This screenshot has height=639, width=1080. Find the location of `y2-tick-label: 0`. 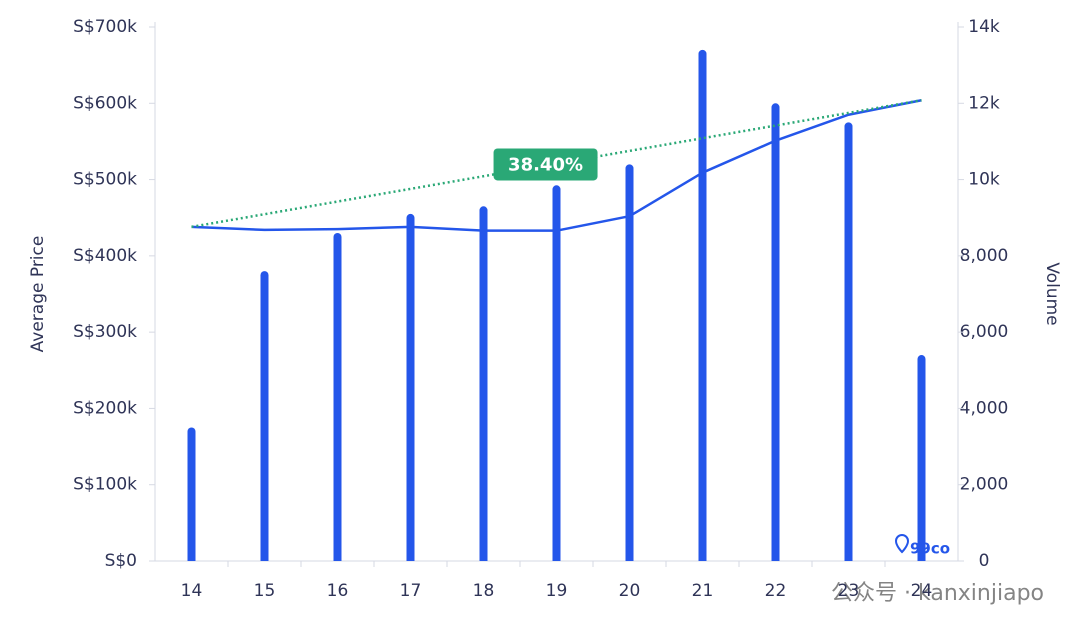

y2-tick-label: 0 is located at coordinates (984, 561).